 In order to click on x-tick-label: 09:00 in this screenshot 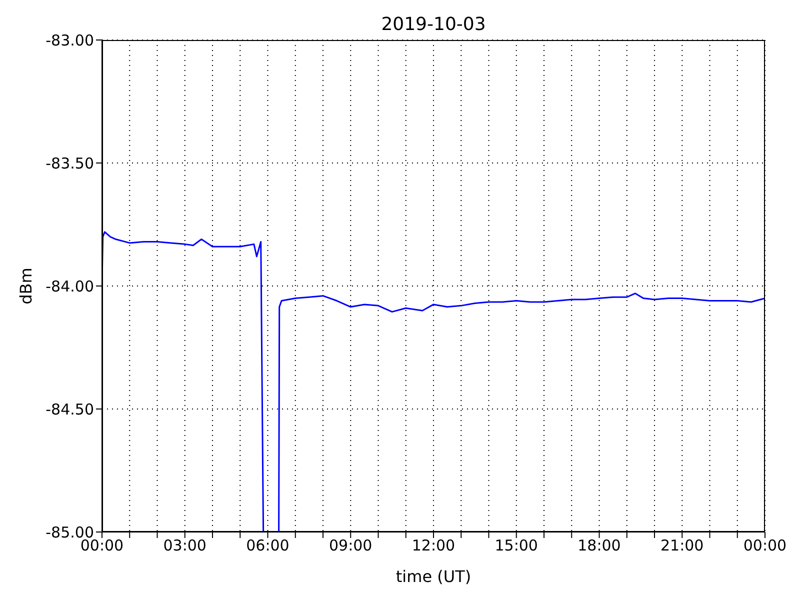, I will do `click(350, 545)`.